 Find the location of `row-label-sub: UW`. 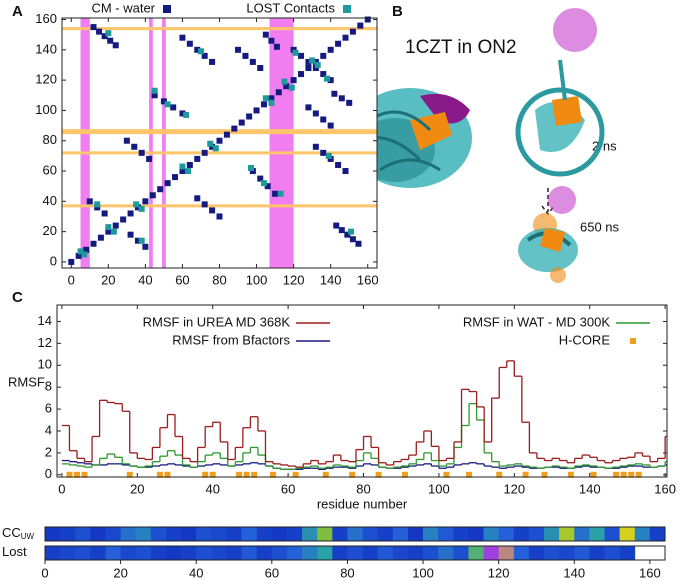

row-label-sub: UW is located at coordinates (28, 536).